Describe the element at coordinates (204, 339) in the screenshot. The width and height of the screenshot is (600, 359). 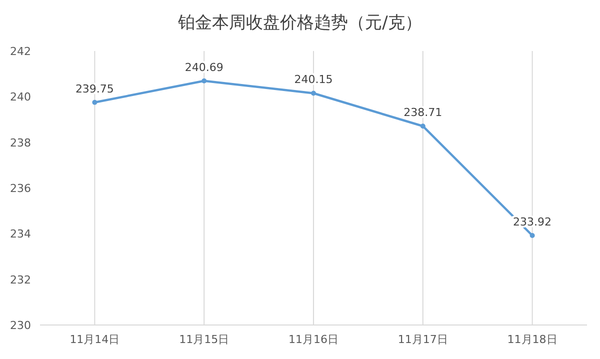
I see `x-tick-label: 11月15日` at that location.